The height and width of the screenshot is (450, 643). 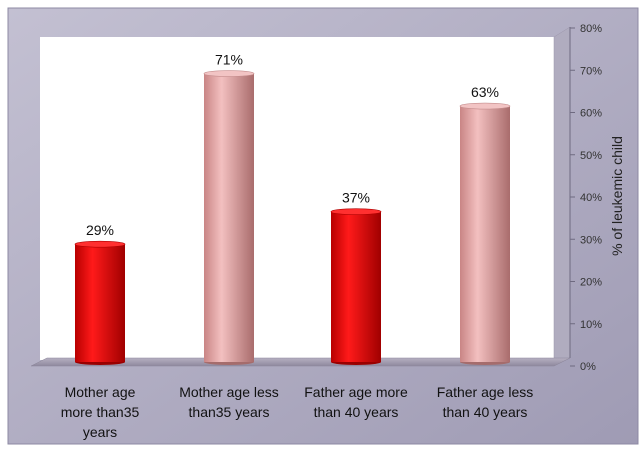 What do you see at coordinates (617, 196) in the screenshot?
I see `y-axis-title: % of leukemic child` at bounding box center [617, 196].